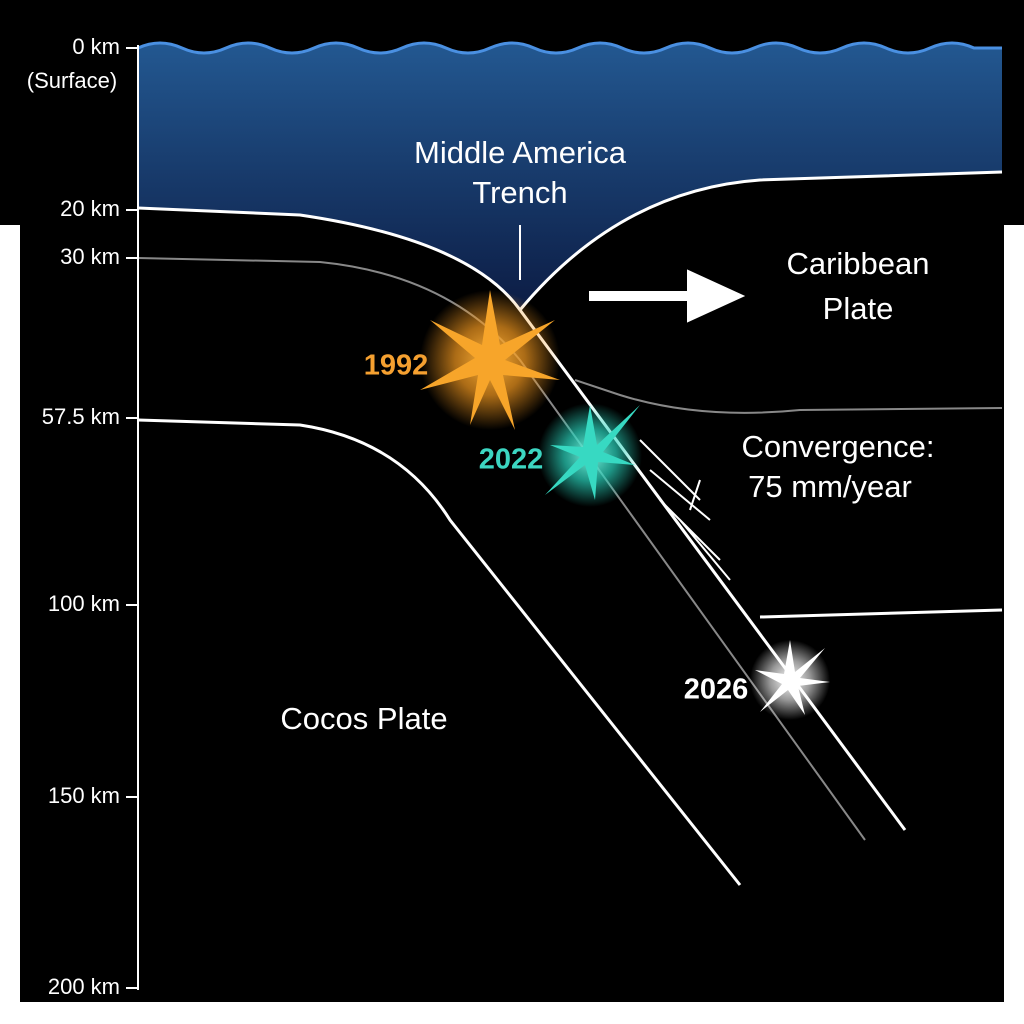  What do you see at coordinates (685, 510) in the screenshot?
I see `fractures` at bounding box center [685, 510].